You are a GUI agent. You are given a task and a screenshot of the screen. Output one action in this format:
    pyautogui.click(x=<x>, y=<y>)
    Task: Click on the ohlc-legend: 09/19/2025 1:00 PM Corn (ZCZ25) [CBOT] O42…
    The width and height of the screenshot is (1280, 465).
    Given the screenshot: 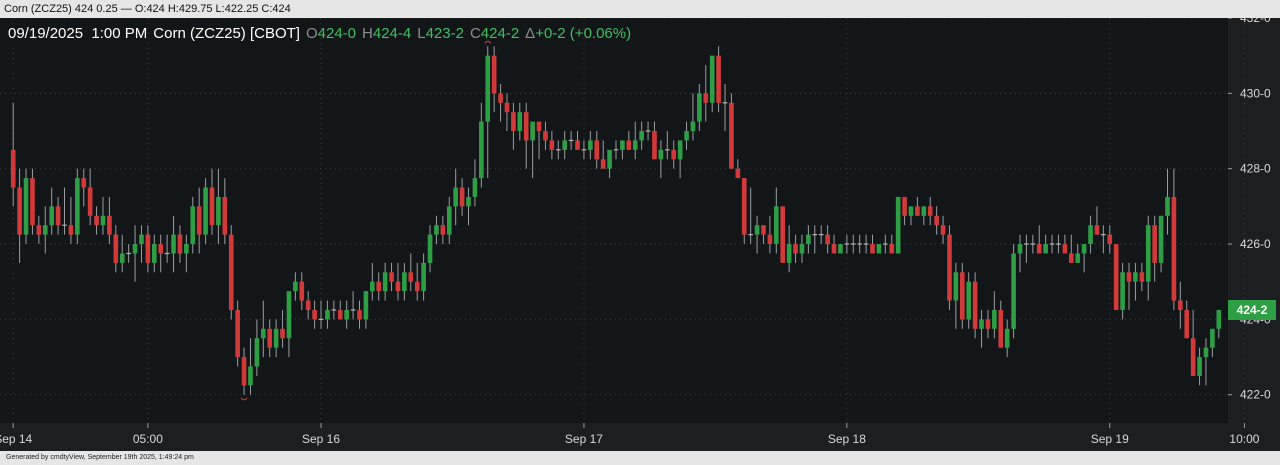 What is the action you would take?
    pyautogui.click(x=319, y=33)
    